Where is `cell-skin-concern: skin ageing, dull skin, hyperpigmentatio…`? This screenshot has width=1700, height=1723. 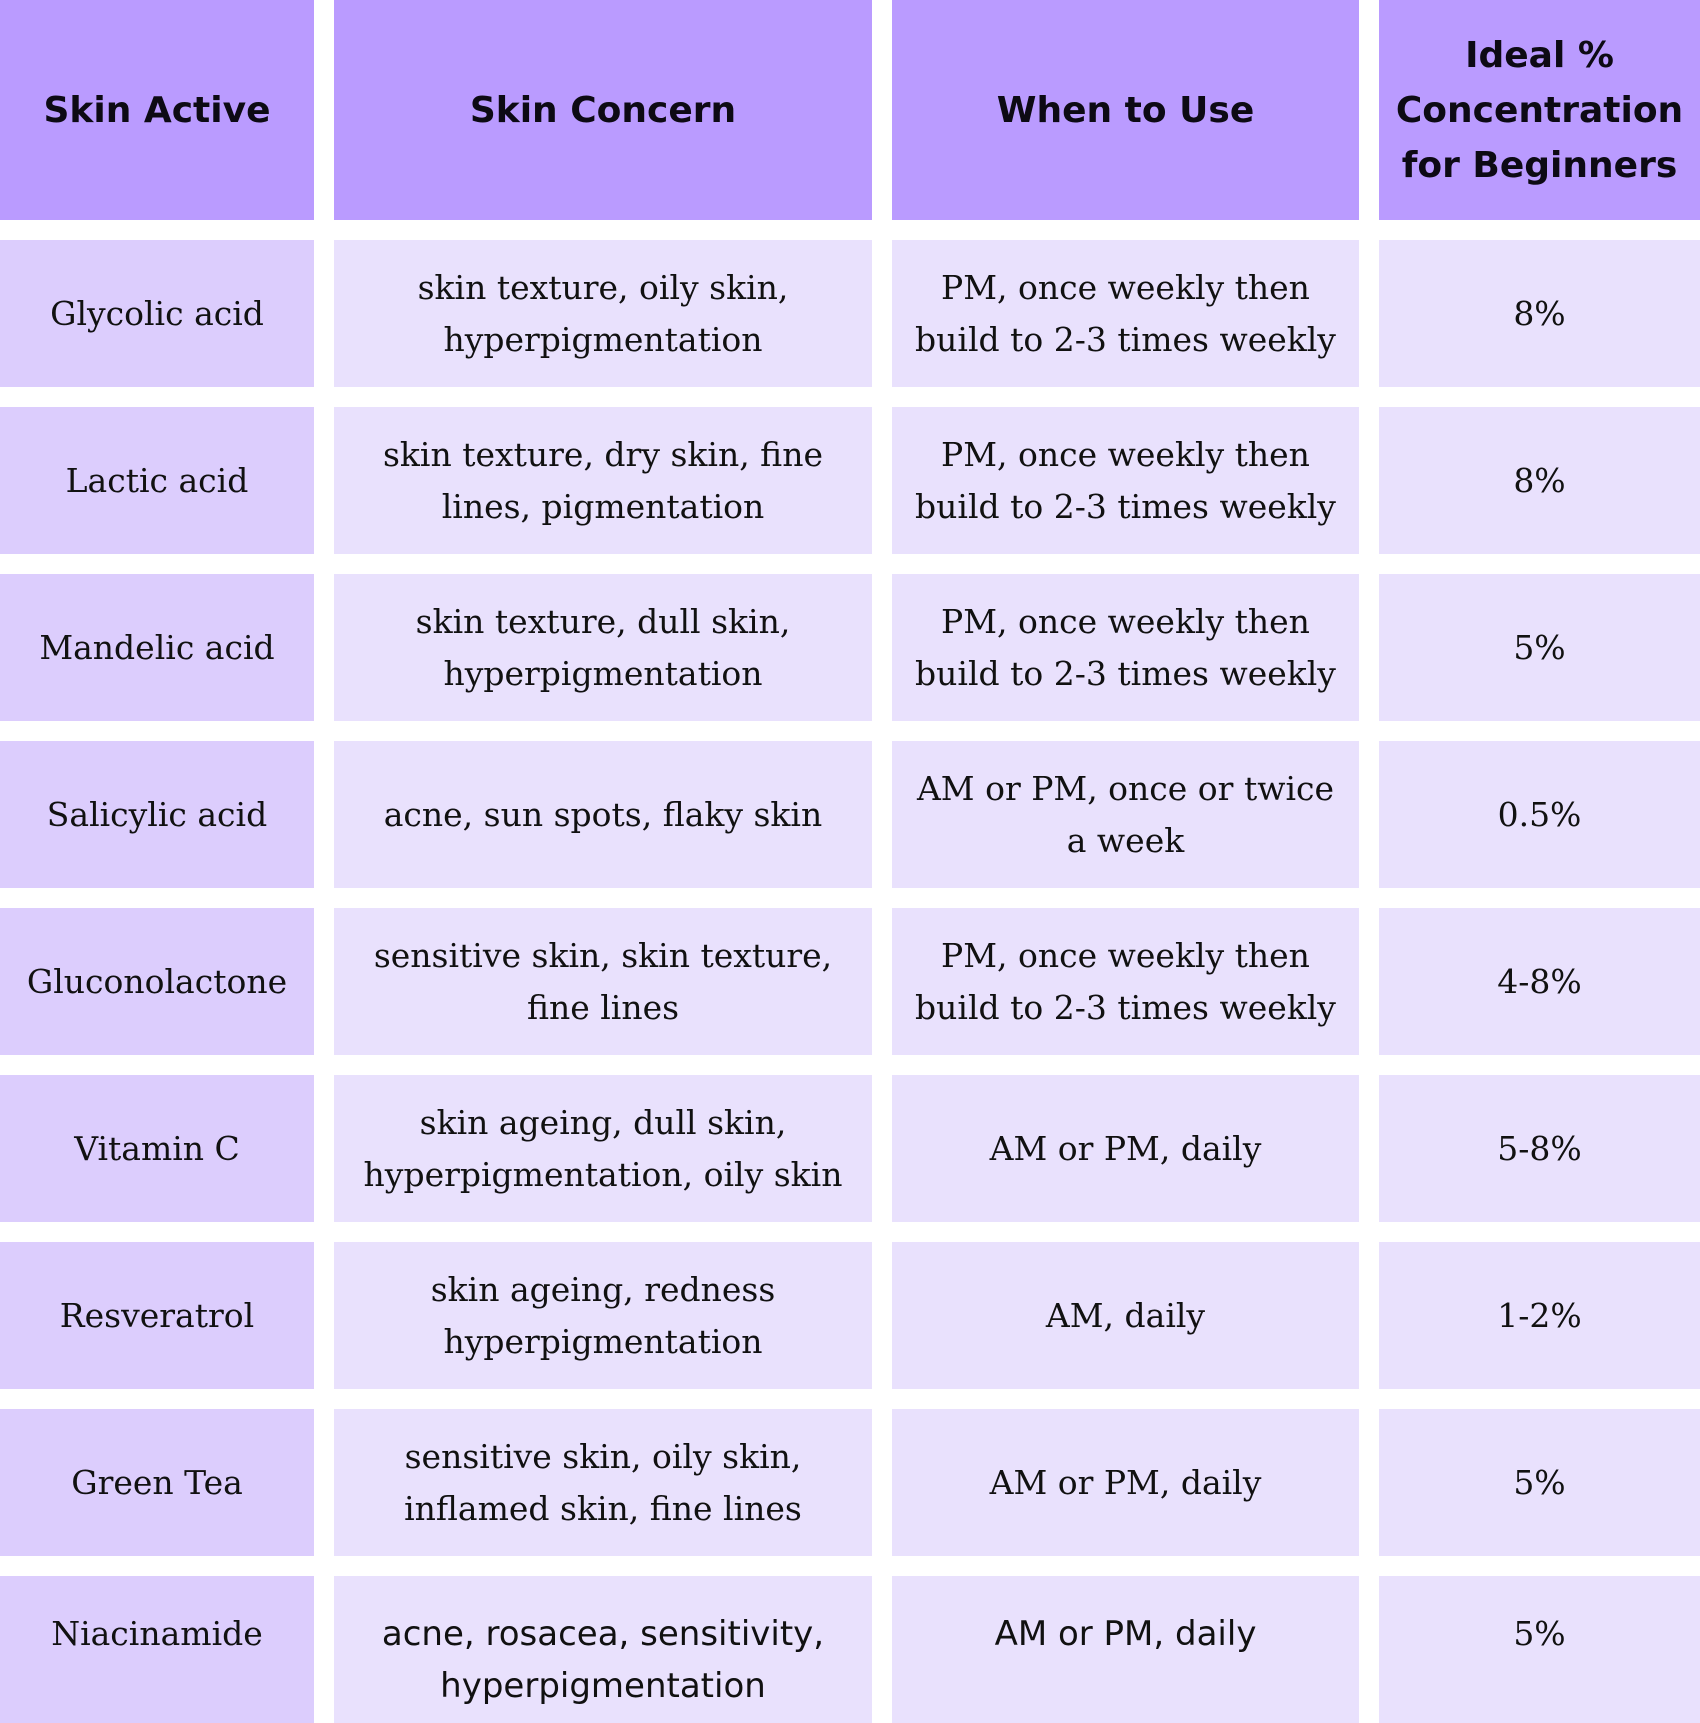 cell-skin-concern: skin ageing, dull skin, hyperpigmentatio… is located at coordinates (603, 1148).